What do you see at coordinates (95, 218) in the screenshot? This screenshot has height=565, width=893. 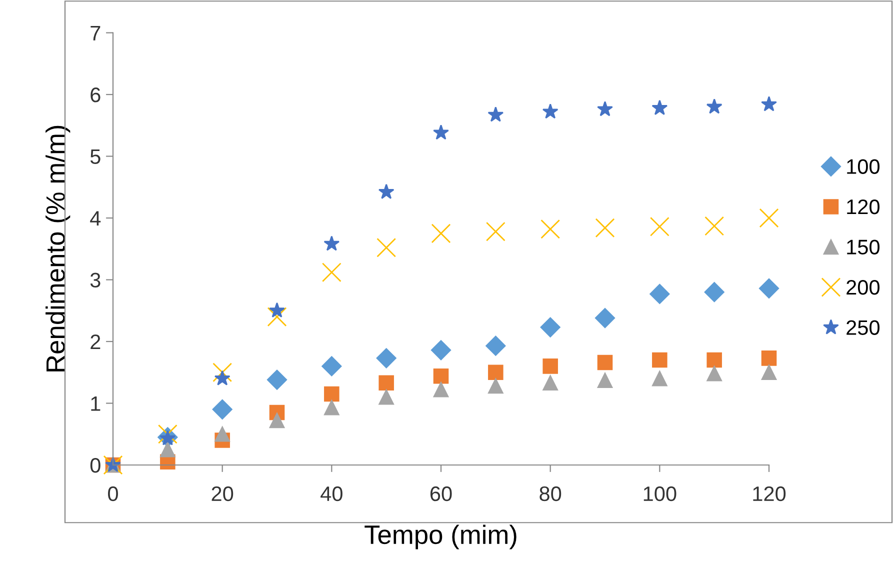 I see `y-tick-label: 4` at bounding box center [95, 218].